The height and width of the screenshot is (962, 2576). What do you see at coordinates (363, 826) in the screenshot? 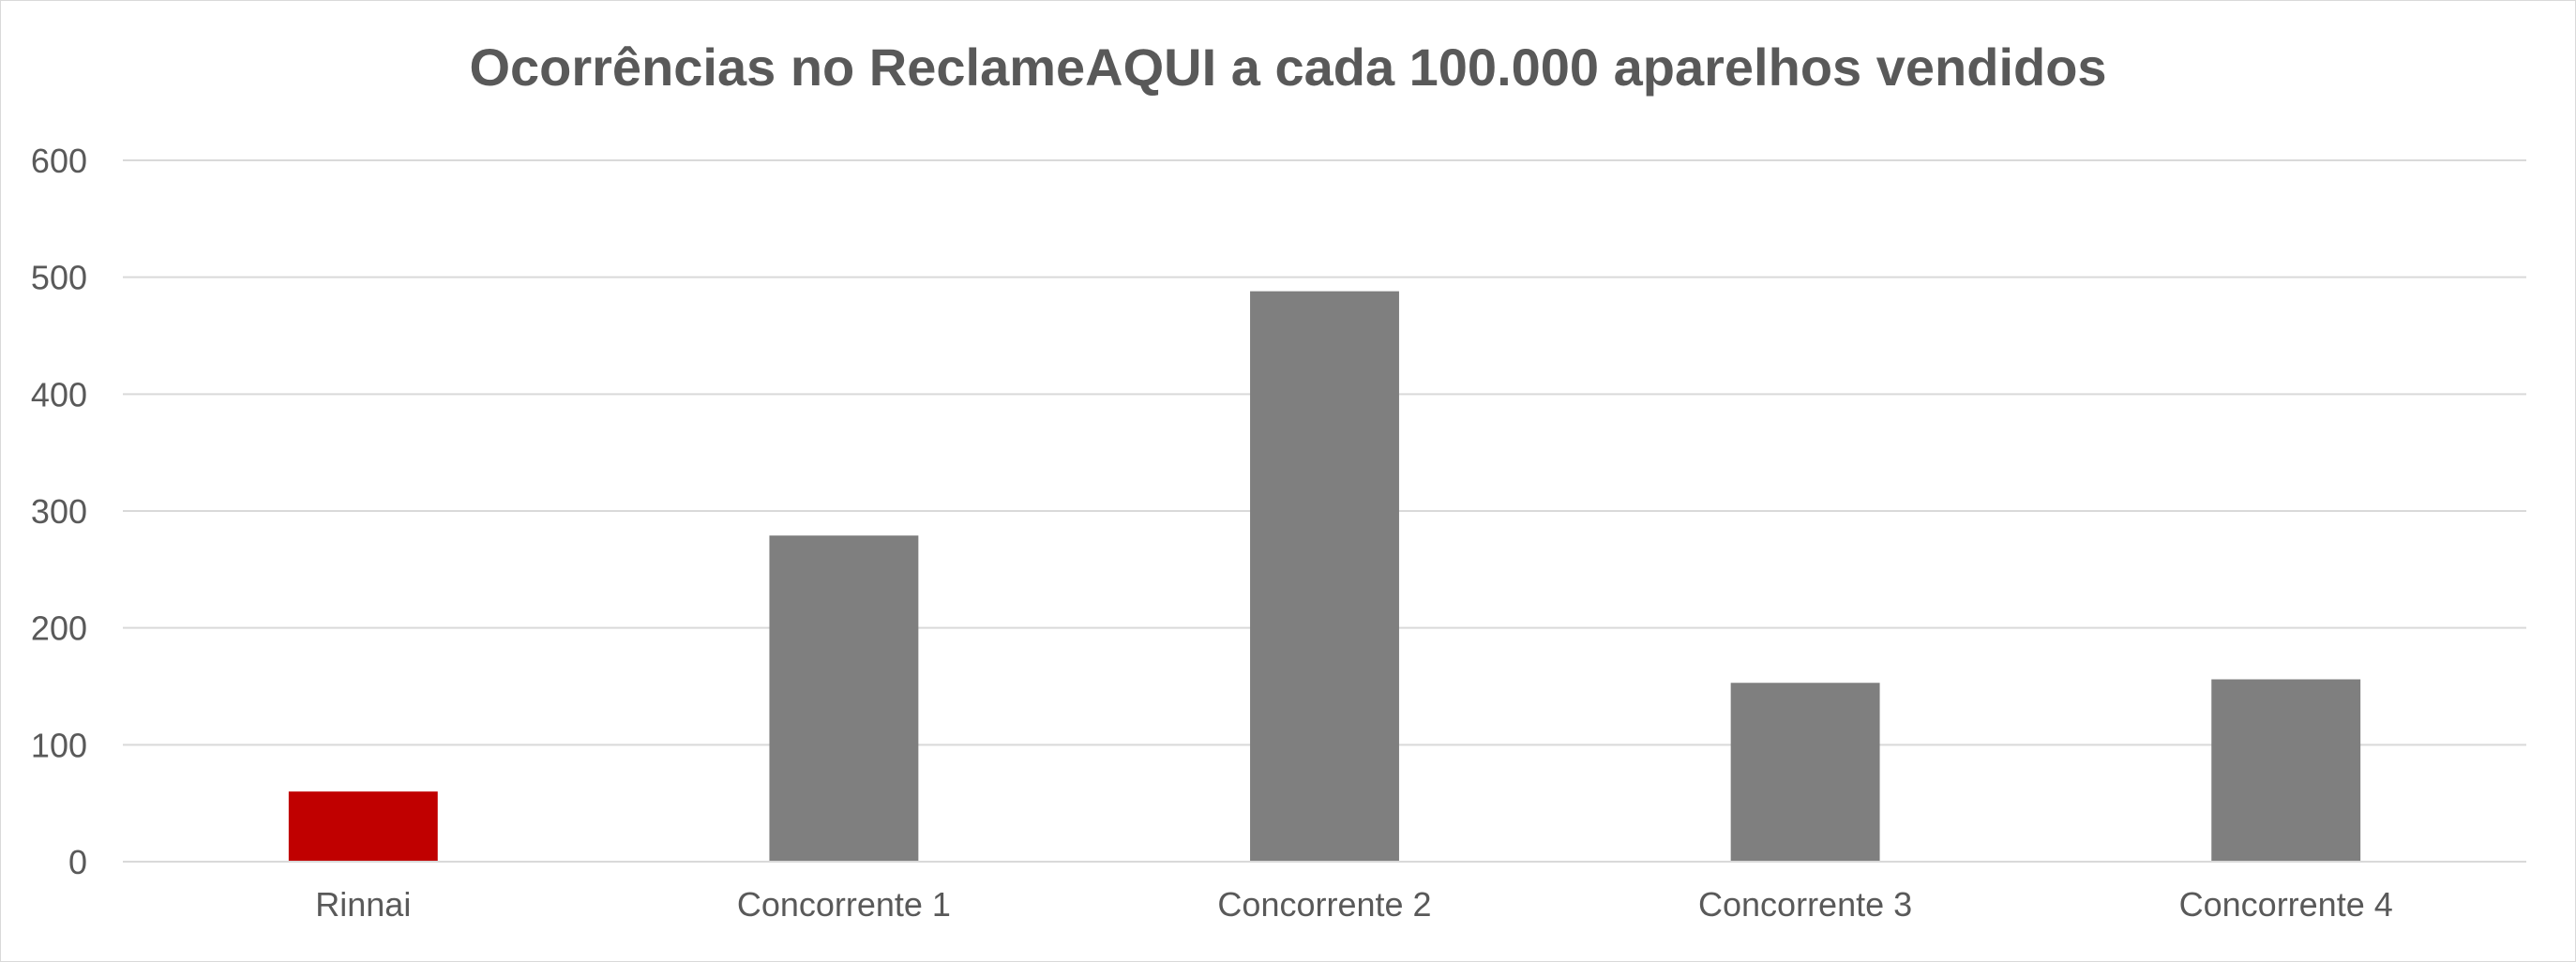
I see `bar-rinnai` at bounding box center [363, 826].